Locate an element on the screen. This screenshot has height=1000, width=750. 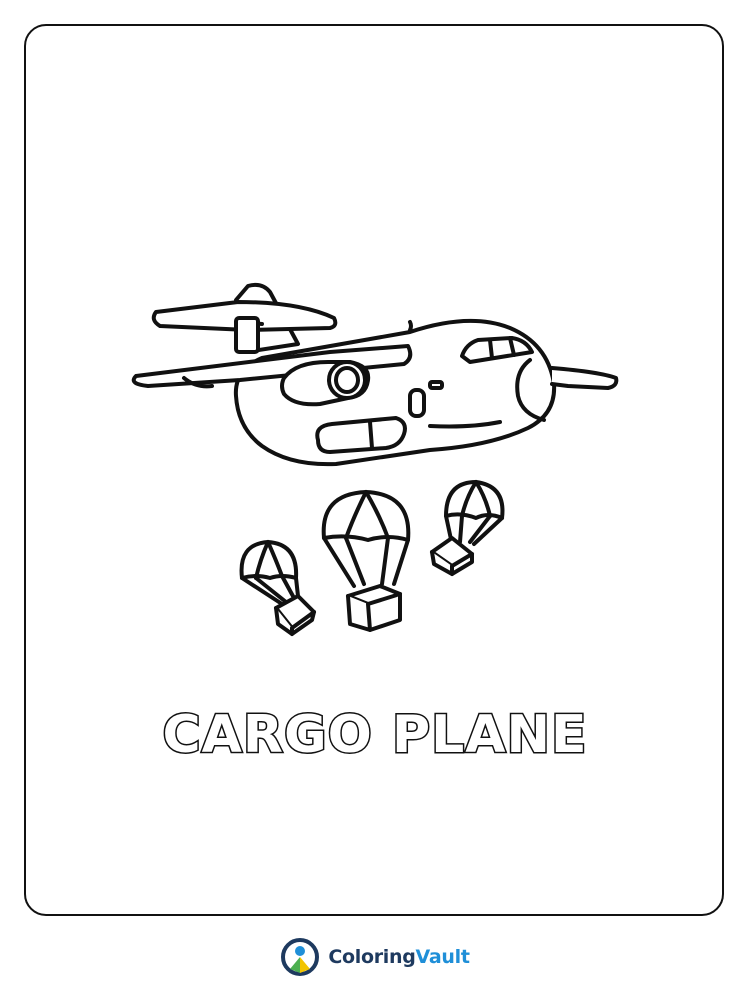
plane-horizontal-stabilizer is located at coordinates (244, 327).